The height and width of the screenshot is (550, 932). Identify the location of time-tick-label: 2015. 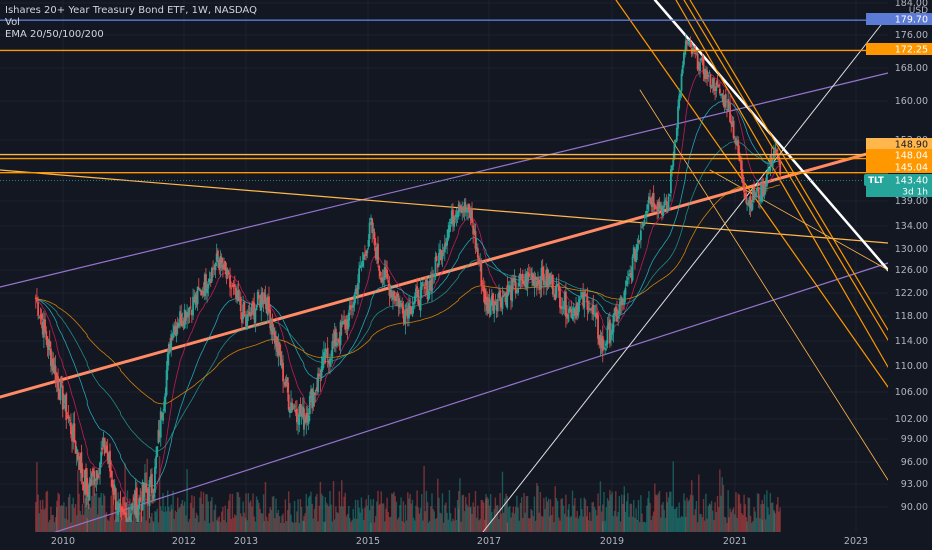
(368, 541).